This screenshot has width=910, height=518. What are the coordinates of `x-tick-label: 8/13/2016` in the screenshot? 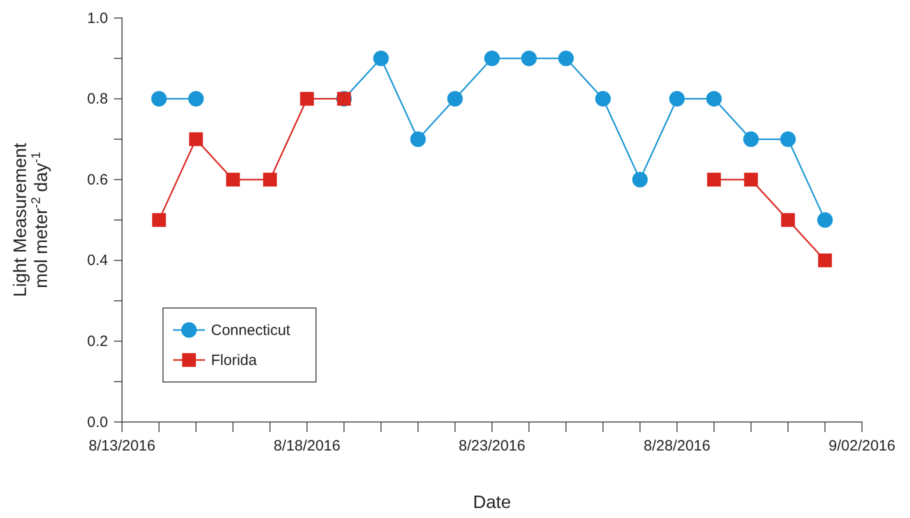 It's located at (122, 446).